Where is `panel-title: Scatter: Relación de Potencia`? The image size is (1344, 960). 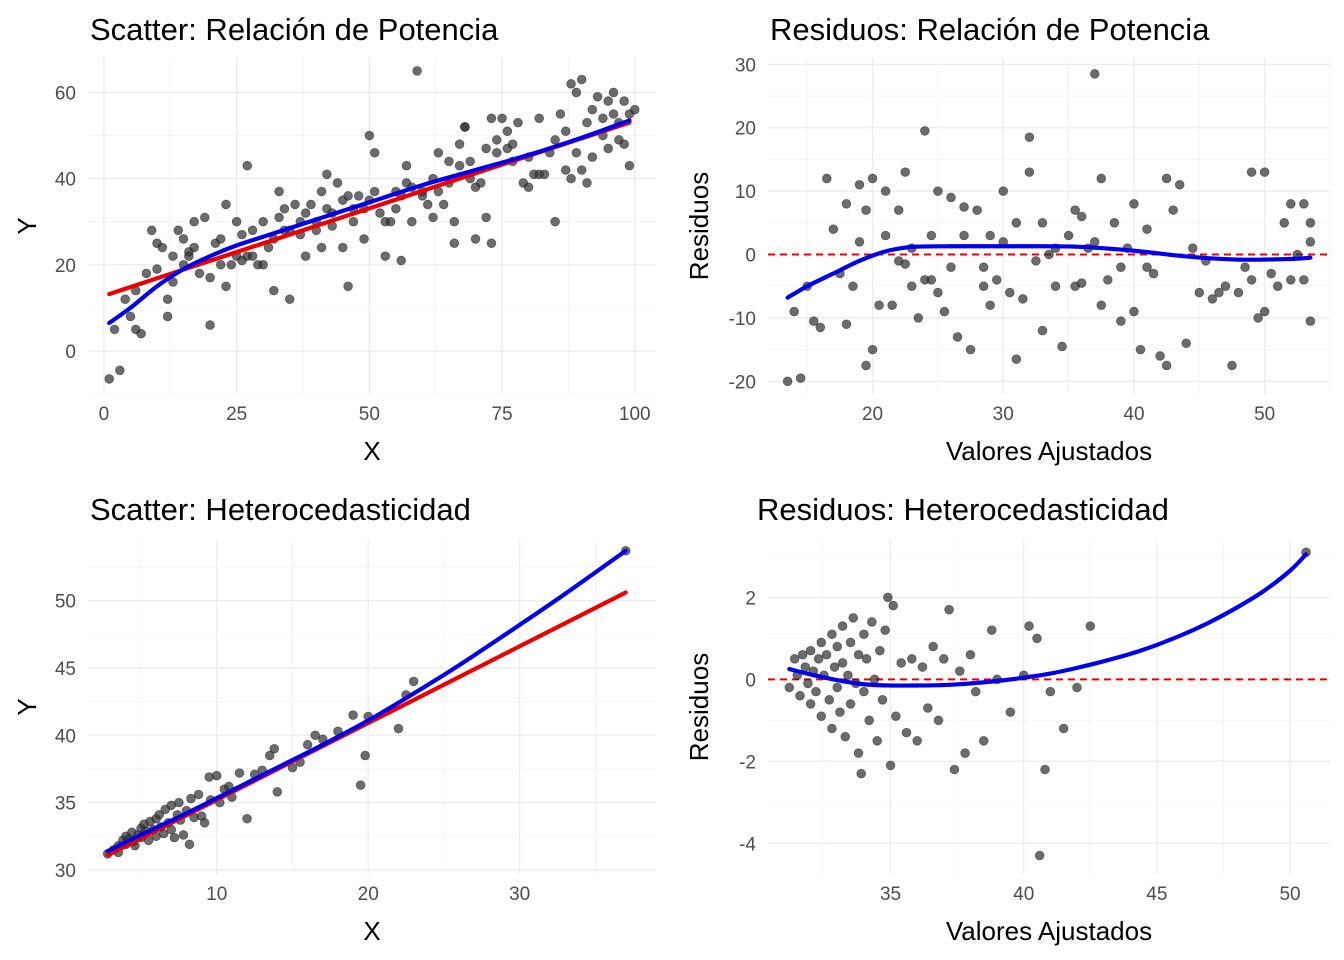 panel-title: Scatter: Relación de Potencia is located at coordinates (294, 29).